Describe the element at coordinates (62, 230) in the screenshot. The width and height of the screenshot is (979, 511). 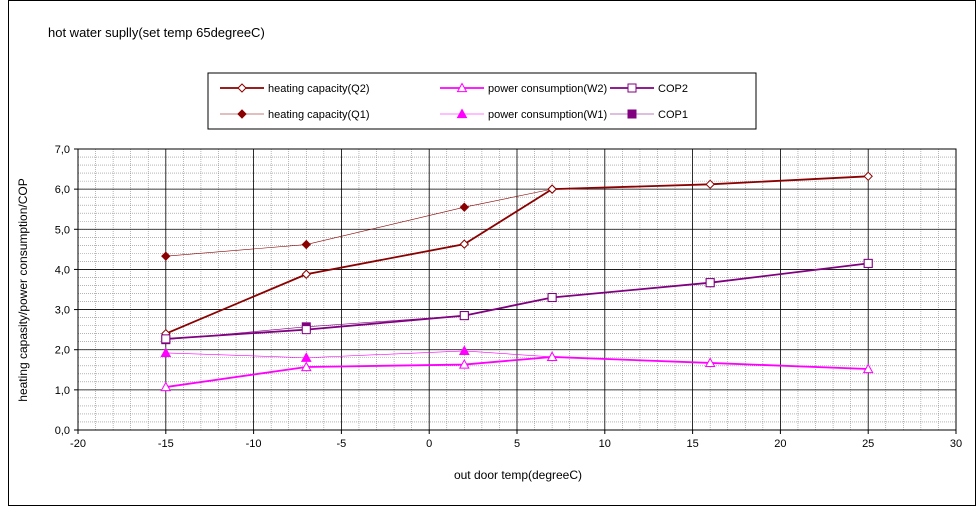
I see `y-tick-label: 5,0` at that location.